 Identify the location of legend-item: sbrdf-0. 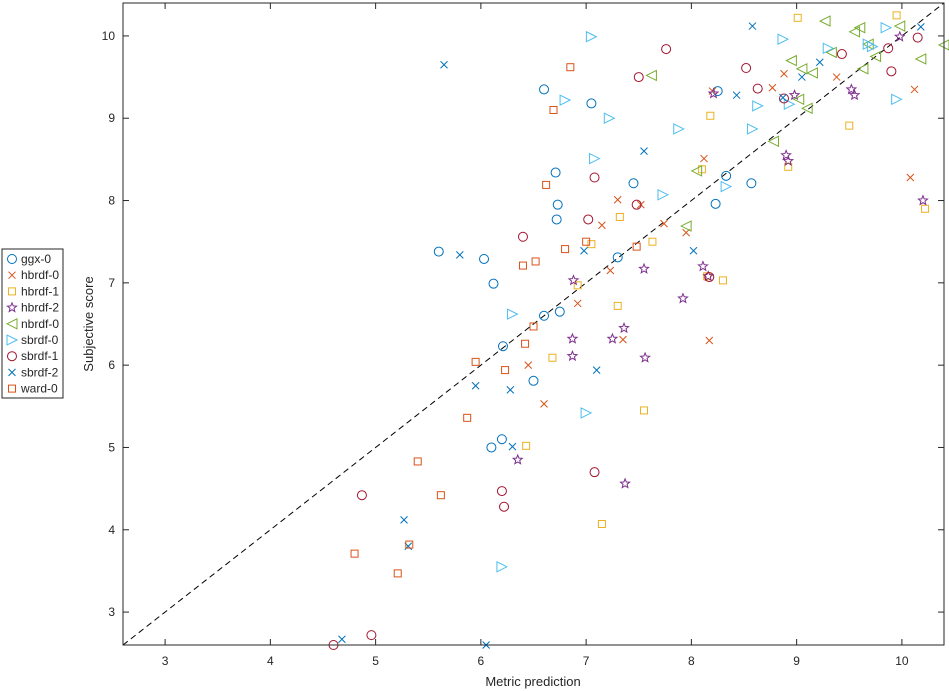
(32, 340).